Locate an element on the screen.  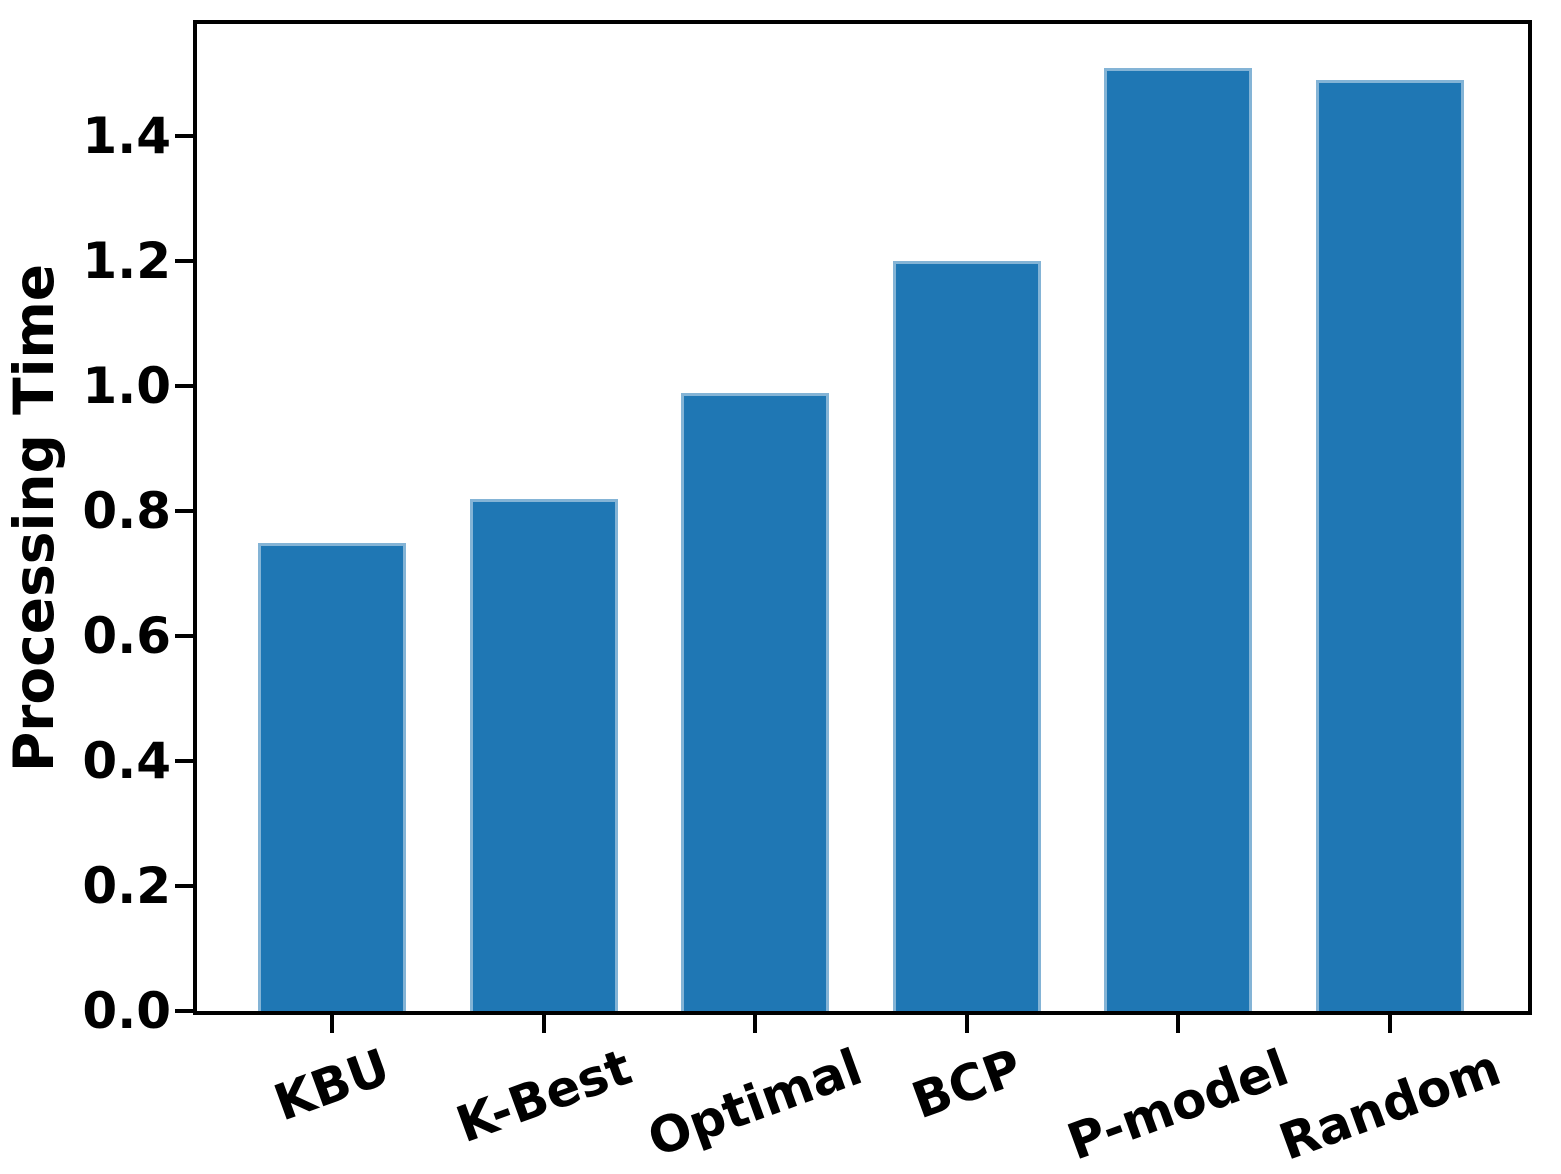
y-tick-label: 1.2 is located at coordinates (126, 261).